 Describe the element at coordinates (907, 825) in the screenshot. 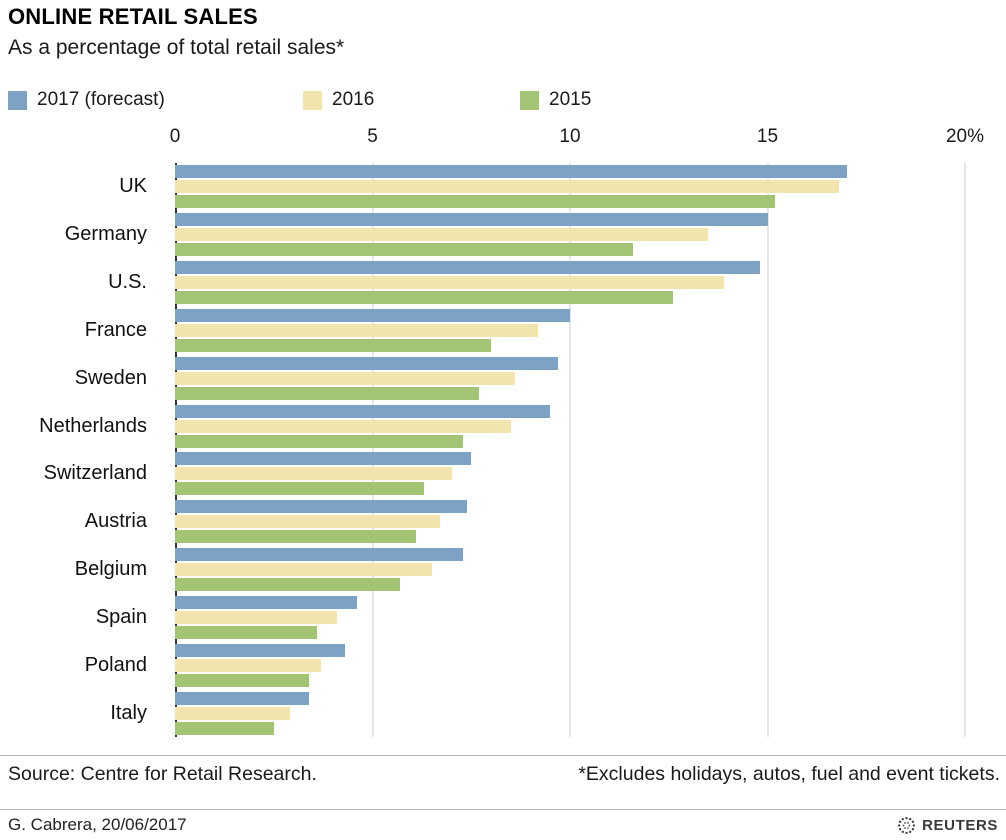

I see `reuters-logo-icon` at that location.